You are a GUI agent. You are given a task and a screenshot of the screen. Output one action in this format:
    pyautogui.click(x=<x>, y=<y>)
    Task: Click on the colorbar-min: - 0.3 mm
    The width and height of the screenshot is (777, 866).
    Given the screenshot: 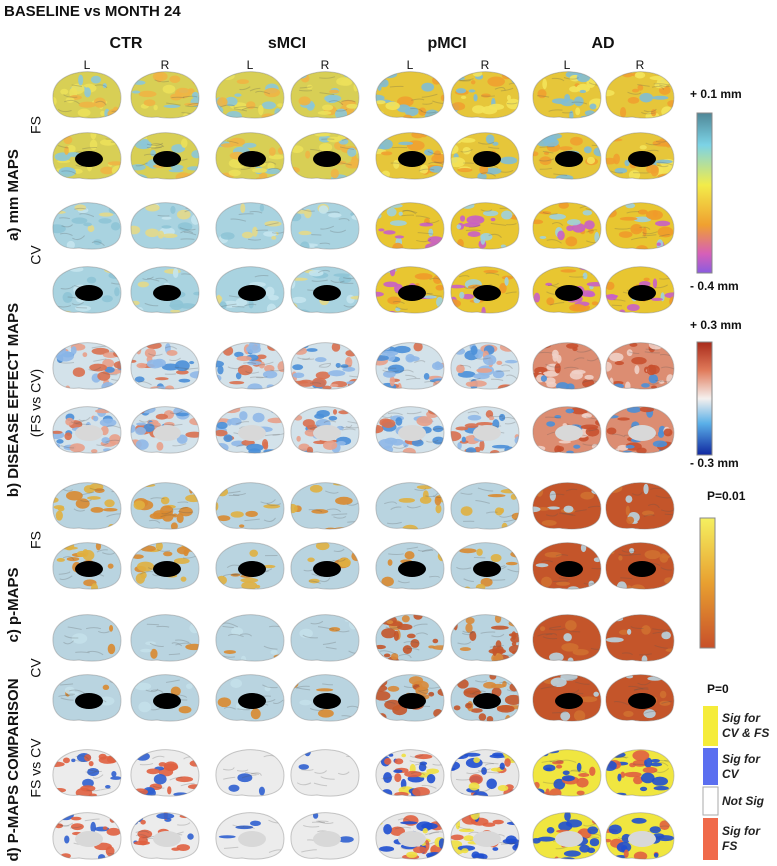 What is the action you would take?
    pyautogui.click(x=714, y=463)
    